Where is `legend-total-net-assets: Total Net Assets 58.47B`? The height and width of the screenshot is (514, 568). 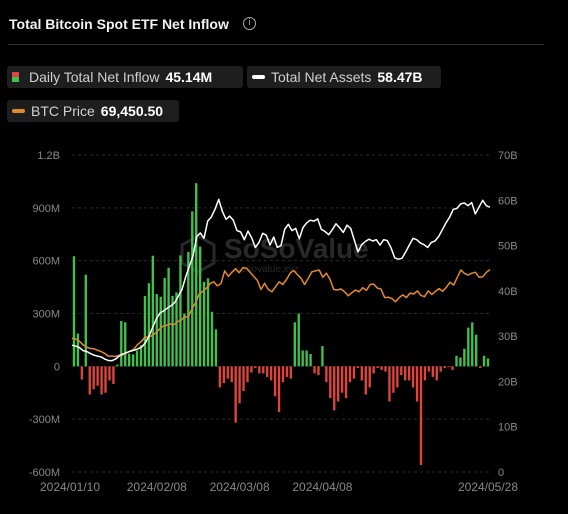
legend-total-net-assets: Total Net Assets 58.47B is located at coordinates (344, 77).